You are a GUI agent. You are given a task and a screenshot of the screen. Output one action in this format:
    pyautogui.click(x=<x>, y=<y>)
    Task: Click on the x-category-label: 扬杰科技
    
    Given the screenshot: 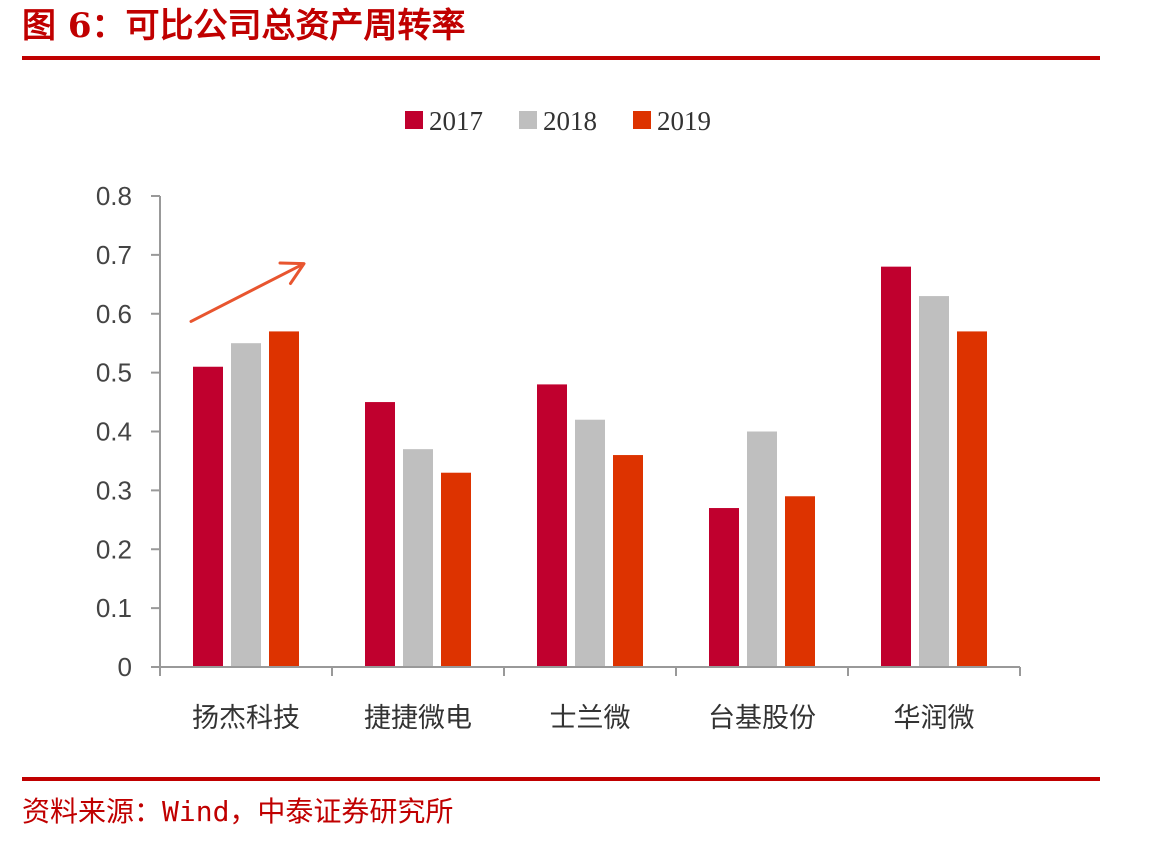 What is the action you would take?
    pyautogui.click(x=246, y=718)
    